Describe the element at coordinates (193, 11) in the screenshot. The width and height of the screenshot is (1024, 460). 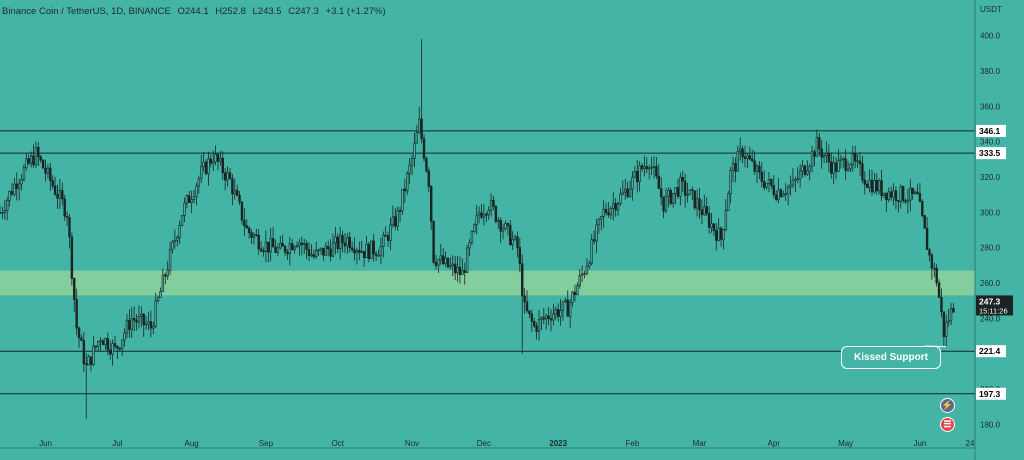
I see `ohlc-open: O244.1` at that location.